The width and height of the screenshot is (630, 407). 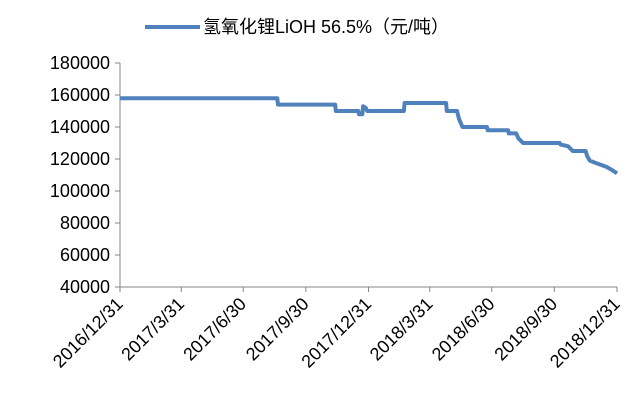 I want to click on y-tick-label: 140000, so click(x=80, y=127).